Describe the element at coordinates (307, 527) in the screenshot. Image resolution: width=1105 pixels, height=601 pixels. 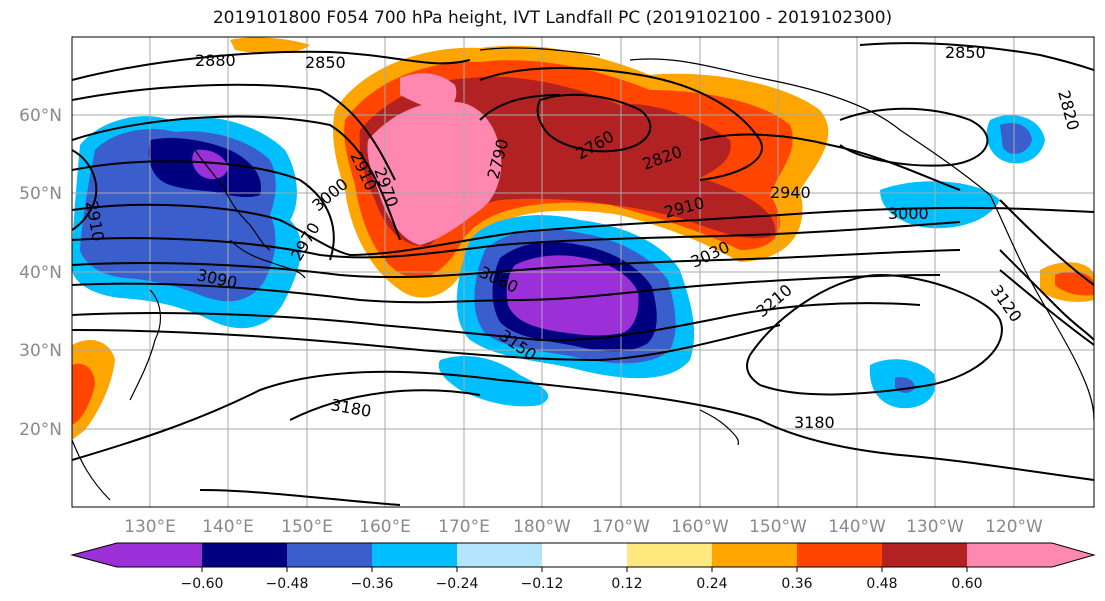
I see `lon-label: 150°E` at that location.